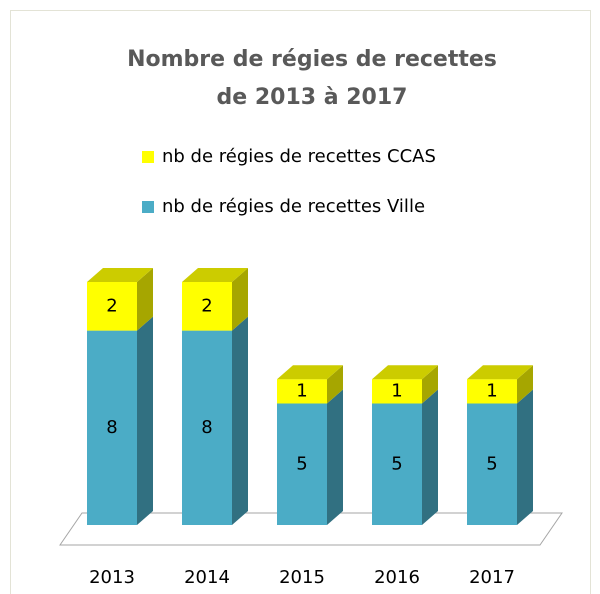  What do you see at coordinates (492, 577) in the screenshot?
I see `x-tick-label: 2017` at bounding box center [492, 577].